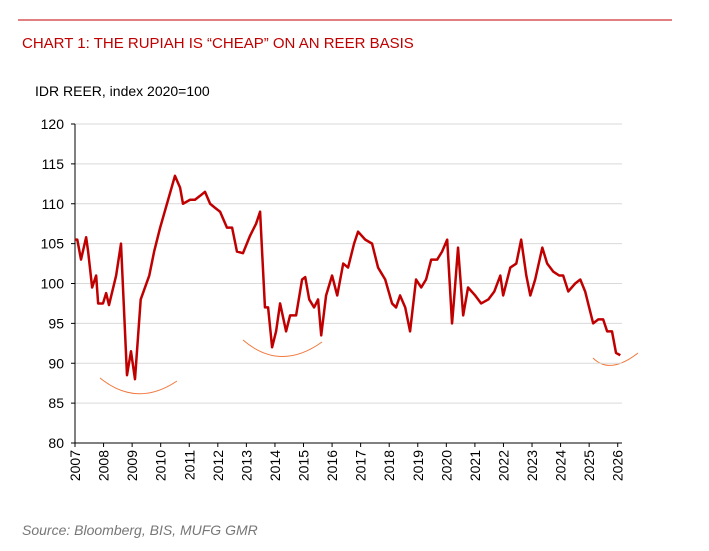  I want to click on x-tick-label: 2018, so click(389, 465).